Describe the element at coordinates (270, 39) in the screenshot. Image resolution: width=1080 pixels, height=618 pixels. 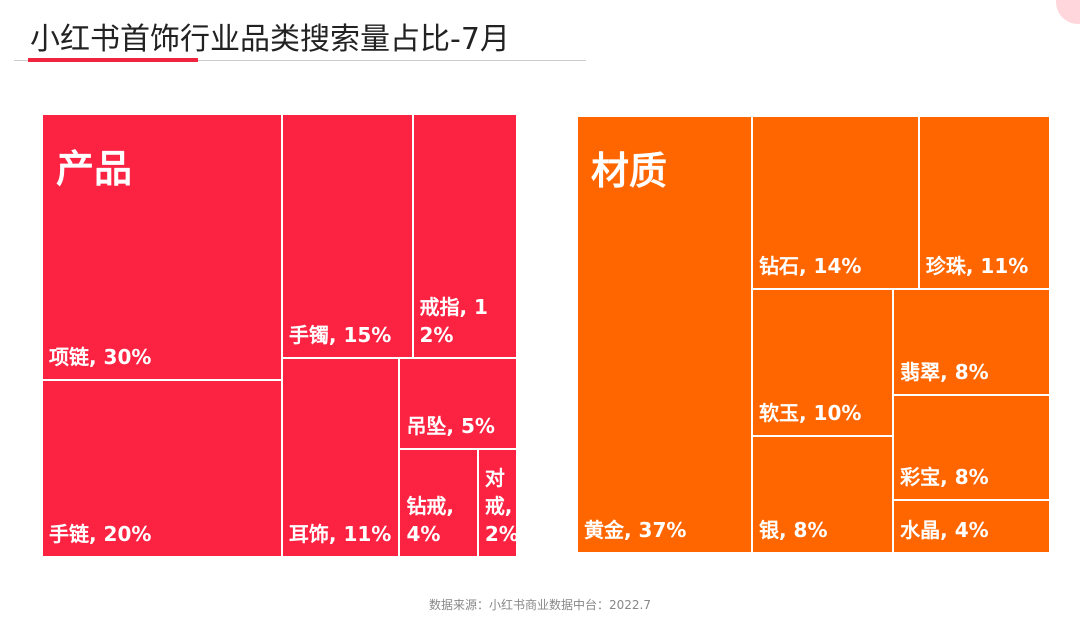
I see `chart-title: 小红书首饰行业品类搜索量占比-7月` at that location.